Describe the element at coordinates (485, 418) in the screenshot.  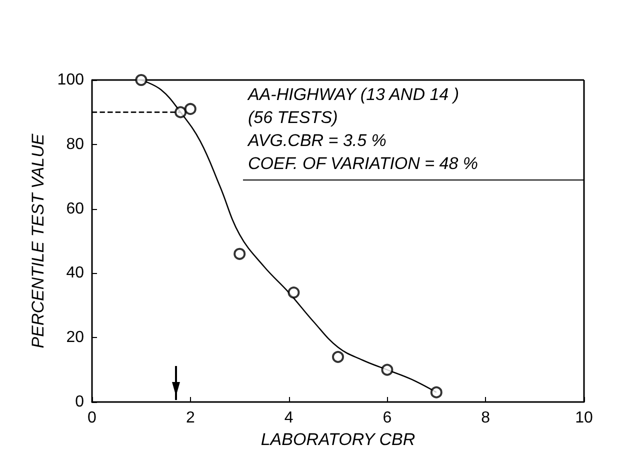
I see `x-tick-label: 8` at that location.